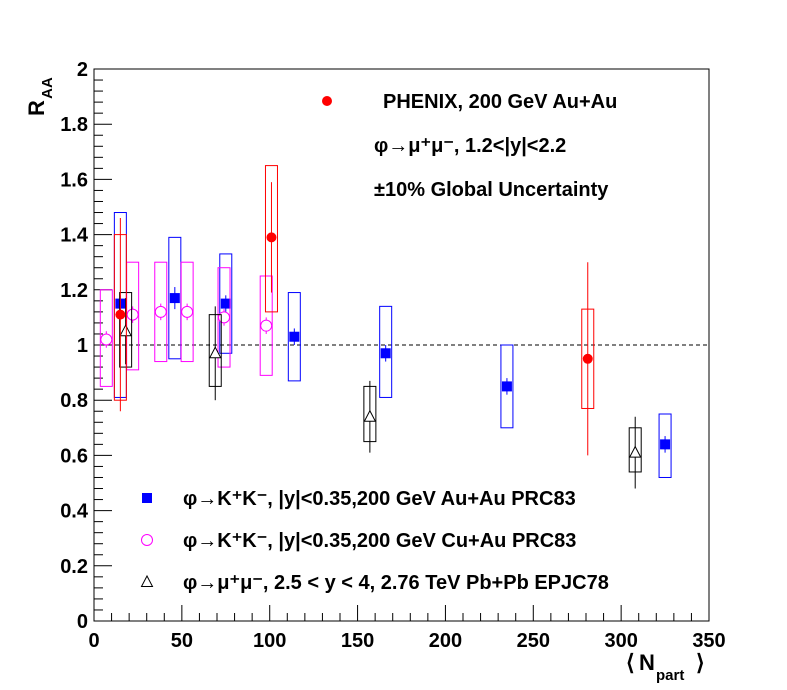 This screenshot has width=787, height=690. Describe the element at coordinates (620, 641) in the screenshot. I see `x-tick-label: 300` at that location.